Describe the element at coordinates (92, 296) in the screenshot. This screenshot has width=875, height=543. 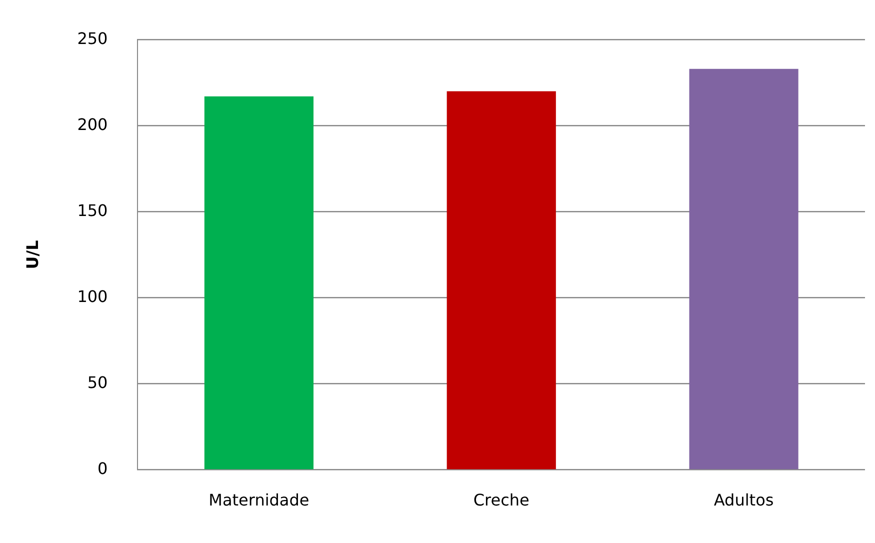
I see `y-tick-label: 100` at that location.